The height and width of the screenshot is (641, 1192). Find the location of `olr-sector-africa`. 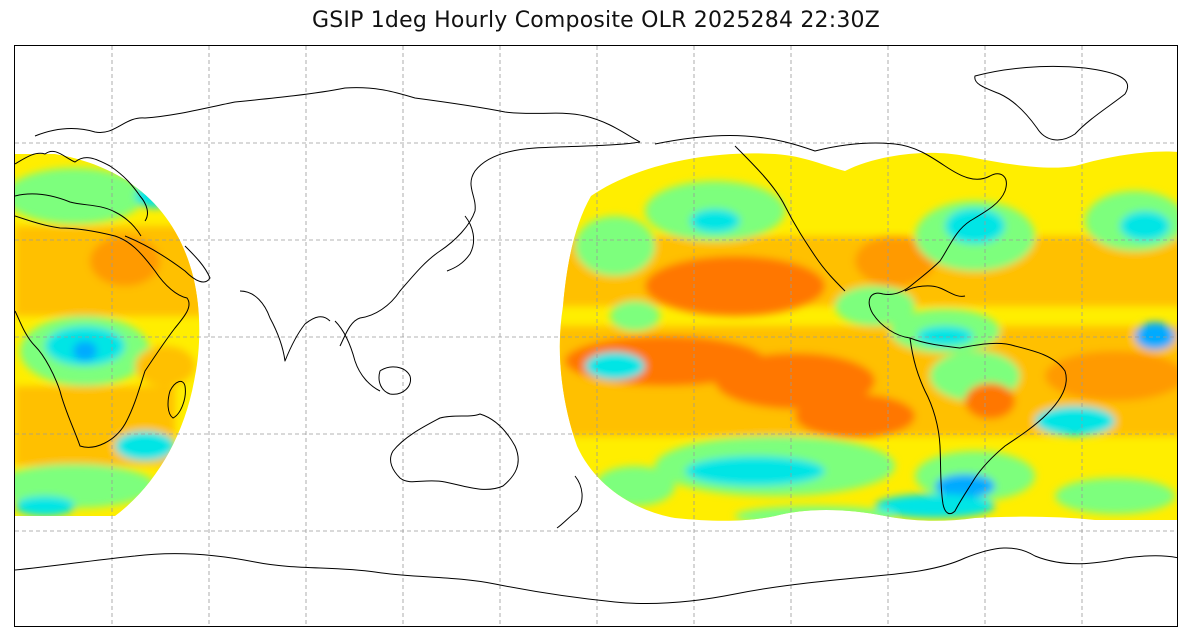

olr-sector-africa is located at coordinates (107, 335).